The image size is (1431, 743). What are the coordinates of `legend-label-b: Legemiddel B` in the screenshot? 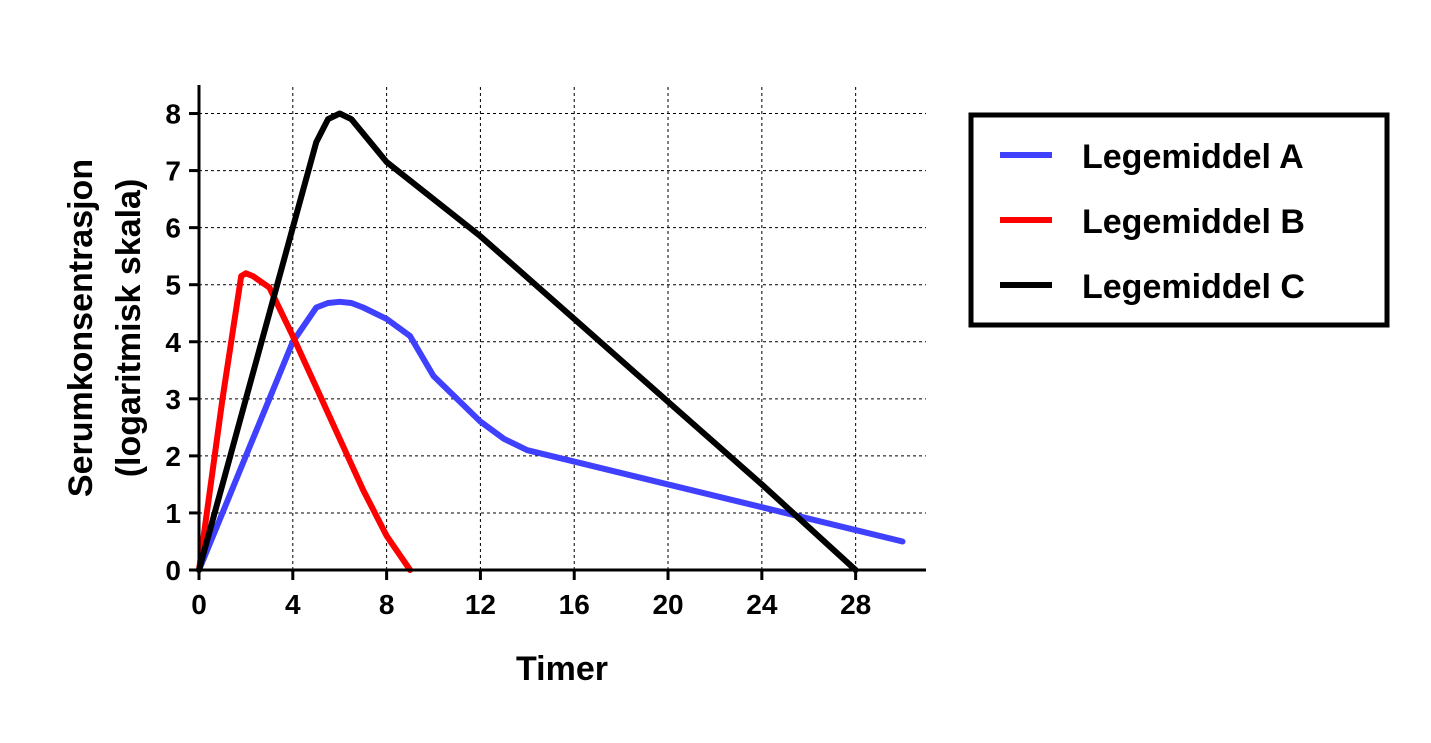 It's located at (1193, 222).